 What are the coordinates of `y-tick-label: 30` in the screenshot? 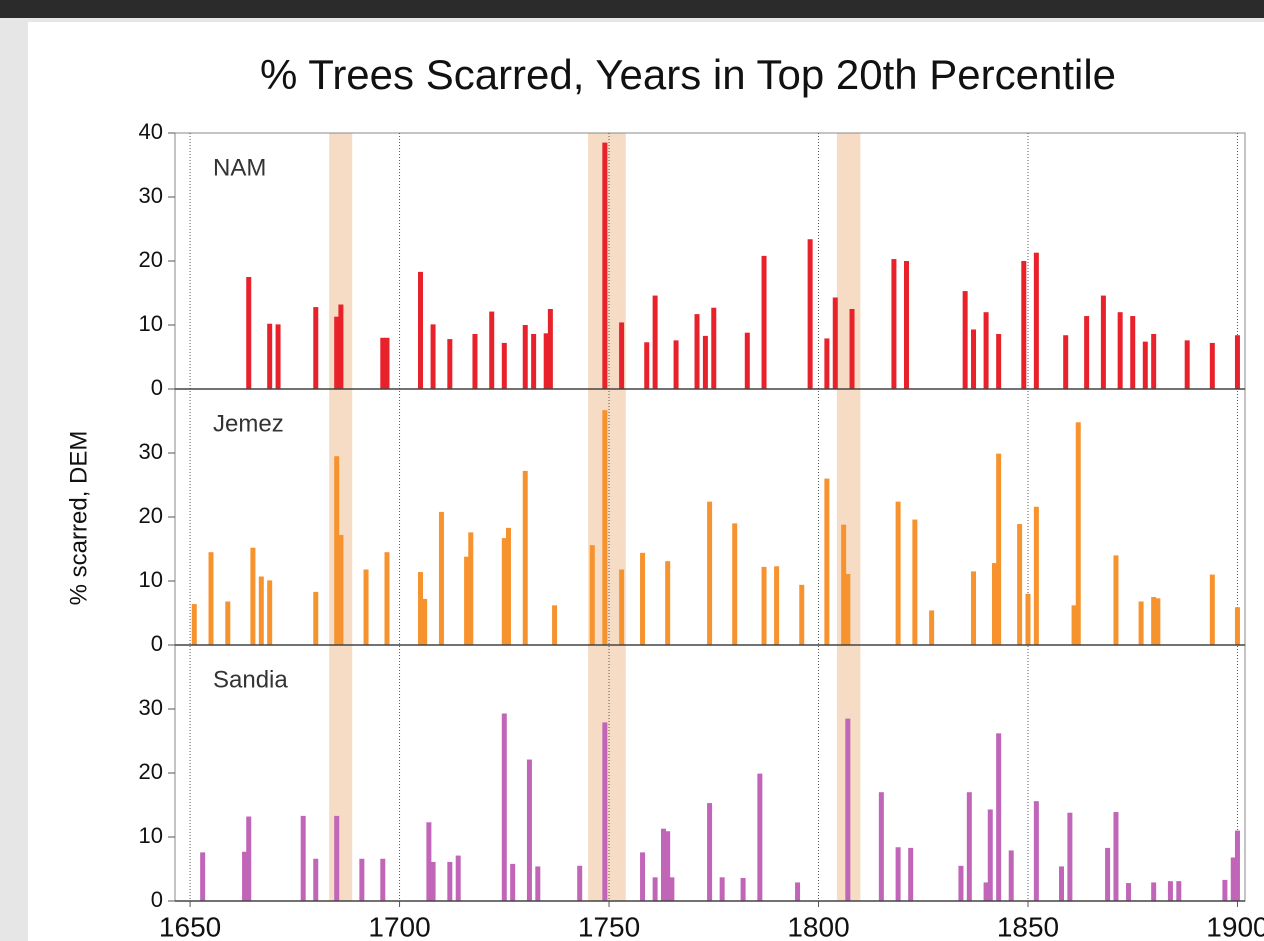 It's located at (151, 451).